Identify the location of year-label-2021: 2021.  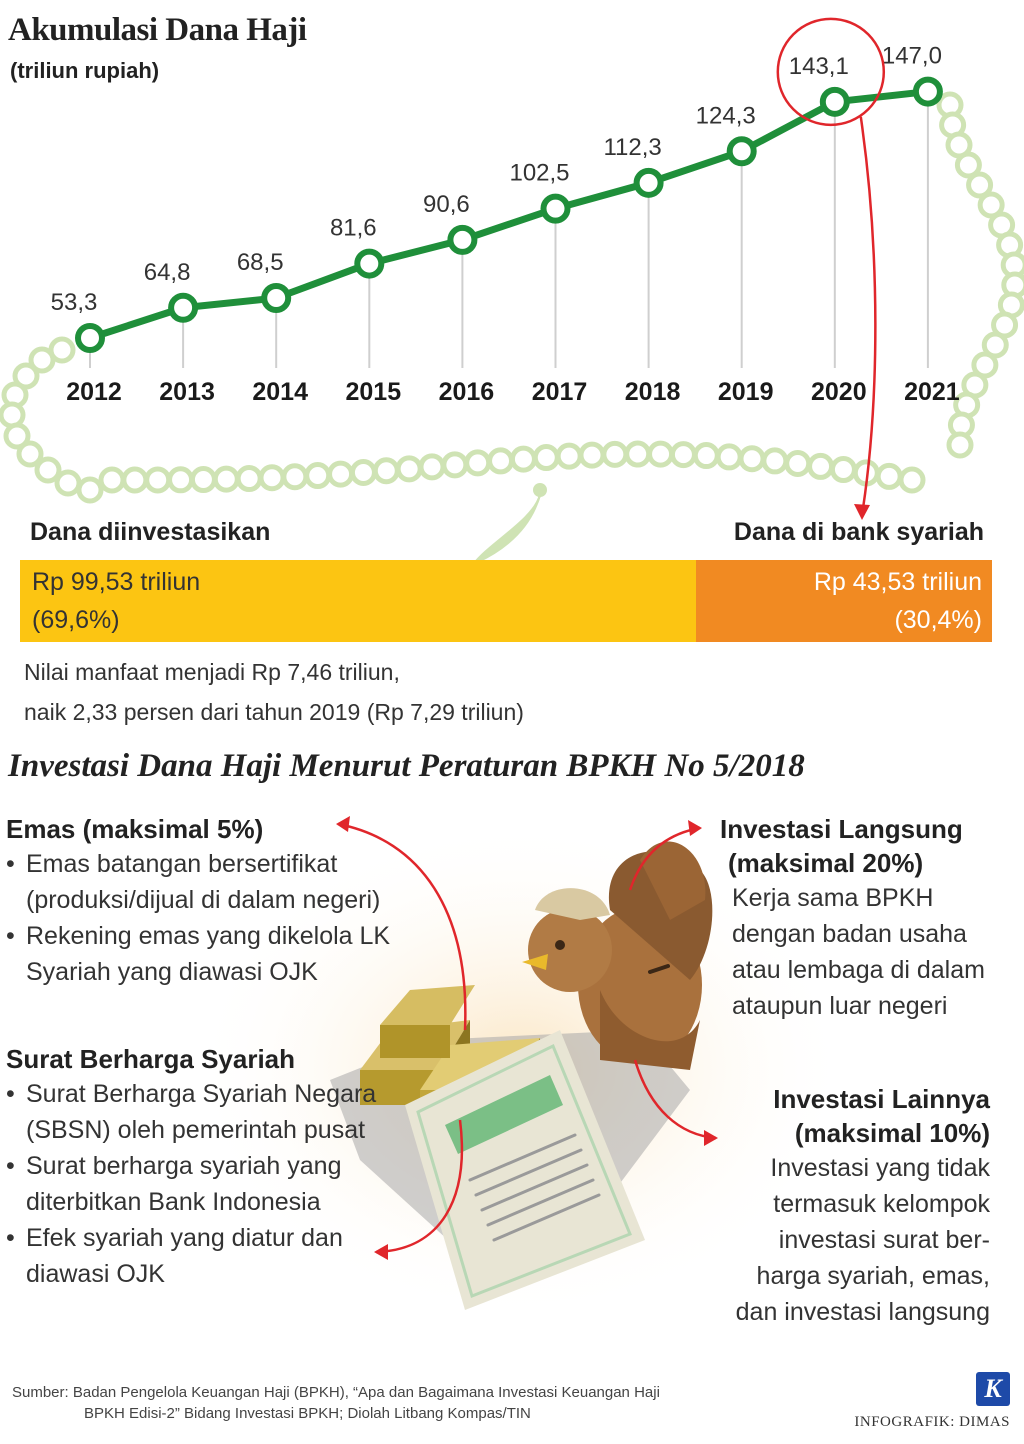
(932, 392).